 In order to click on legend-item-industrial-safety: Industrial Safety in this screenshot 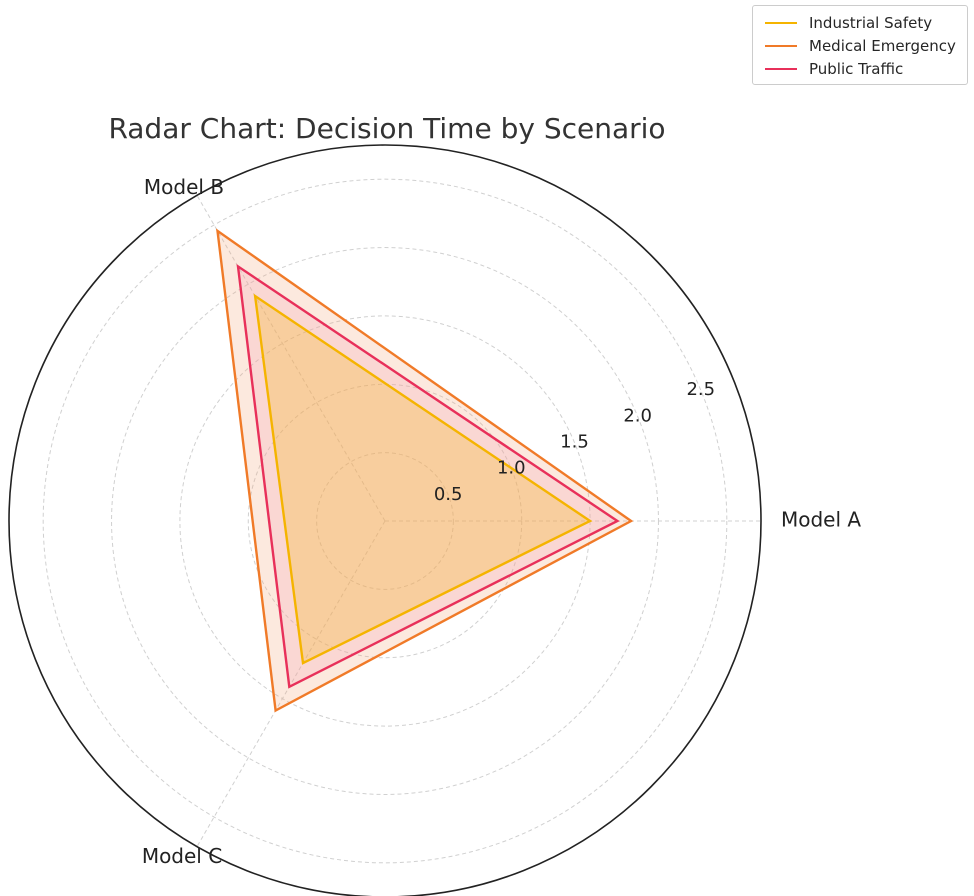, I will do `click(848, 23)`.